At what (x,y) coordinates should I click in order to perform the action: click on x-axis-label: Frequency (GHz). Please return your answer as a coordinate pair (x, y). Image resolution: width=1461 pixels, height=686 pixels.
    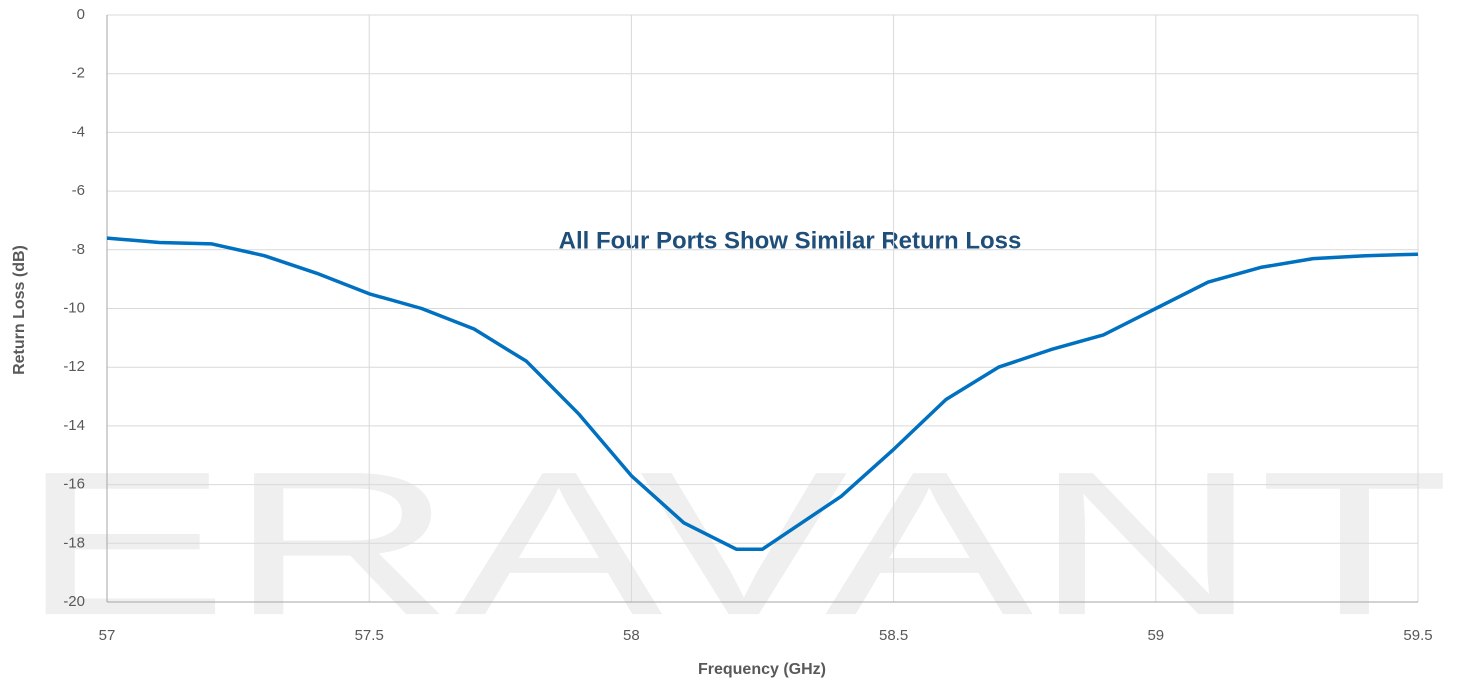
    Looking at the image, I should click on (762, 669).